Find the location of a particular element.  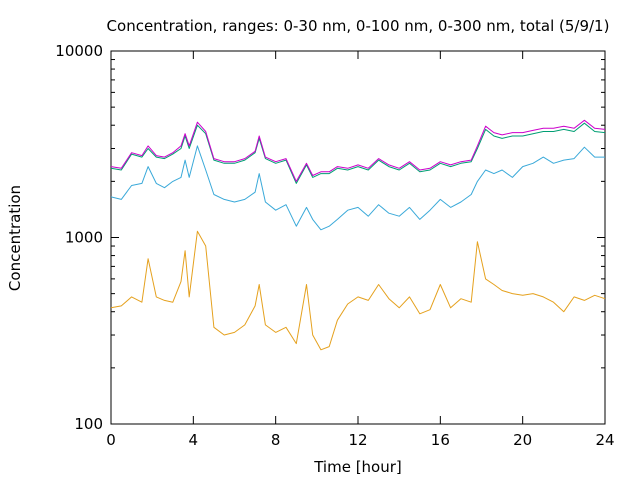

y-tick-label: 100 is located at coordinates (88, 424).